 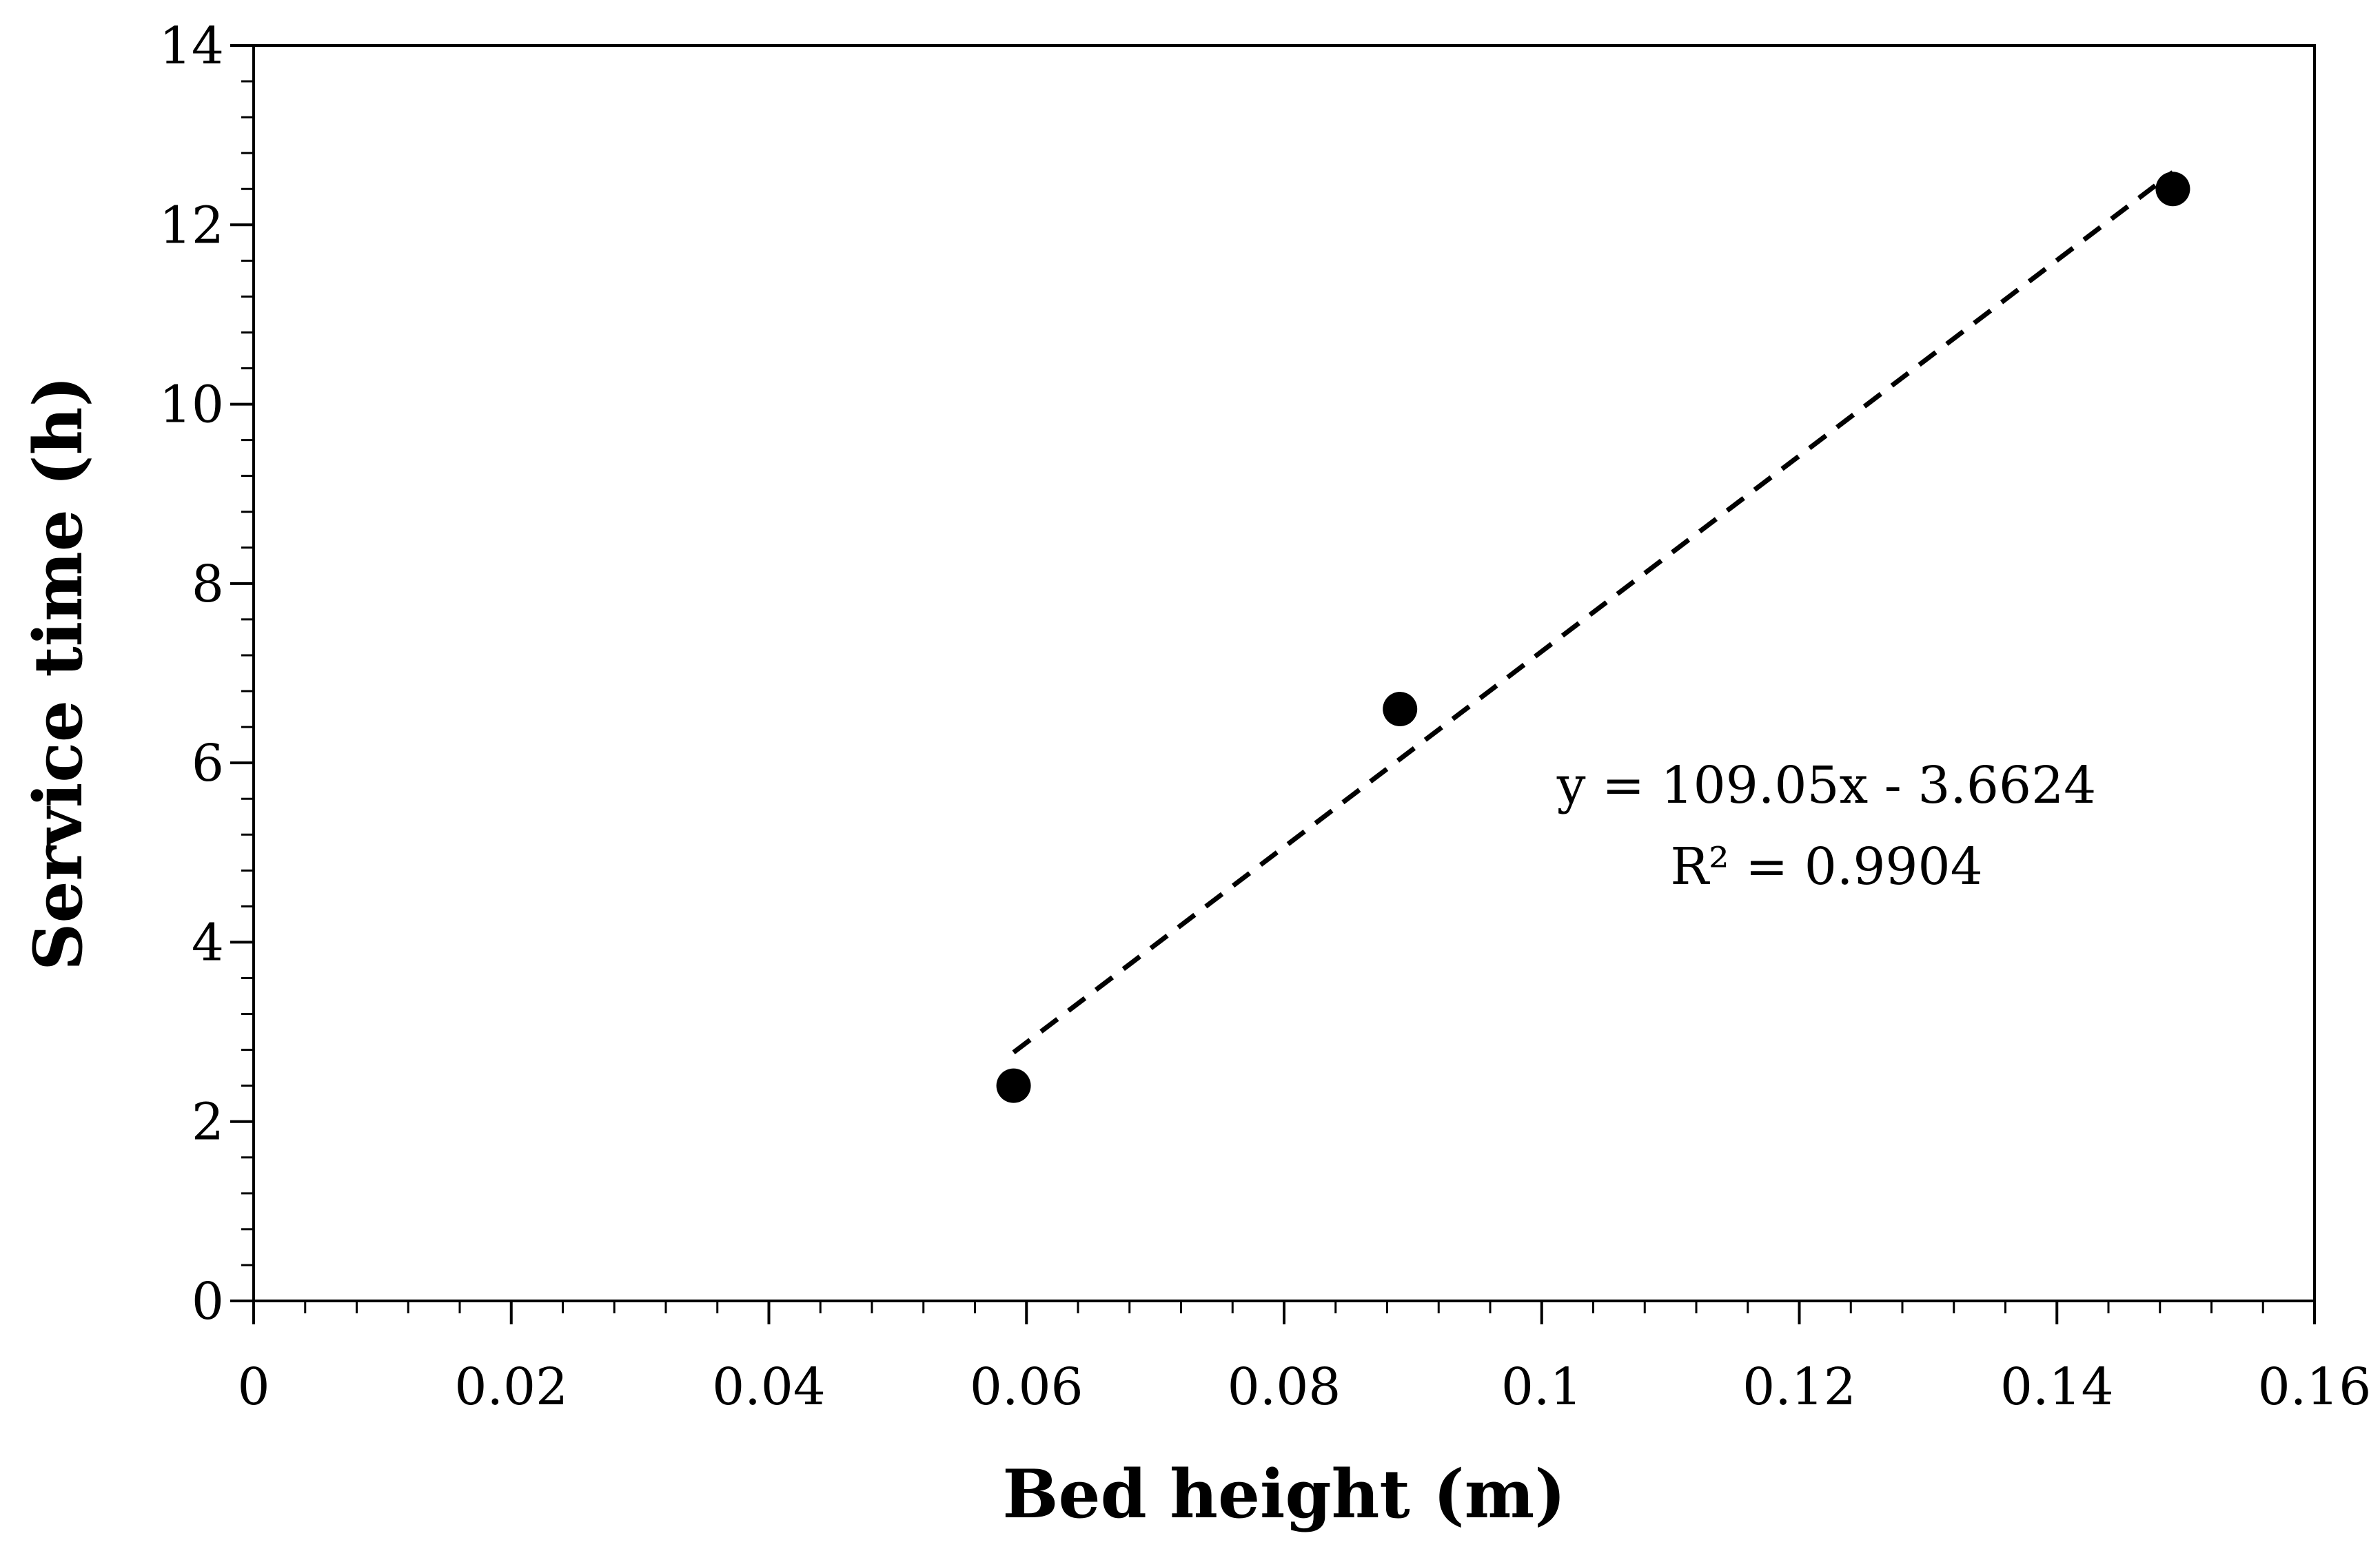 I want to click on x-tick-label: 0.08, so click(x=1284, y=1387).